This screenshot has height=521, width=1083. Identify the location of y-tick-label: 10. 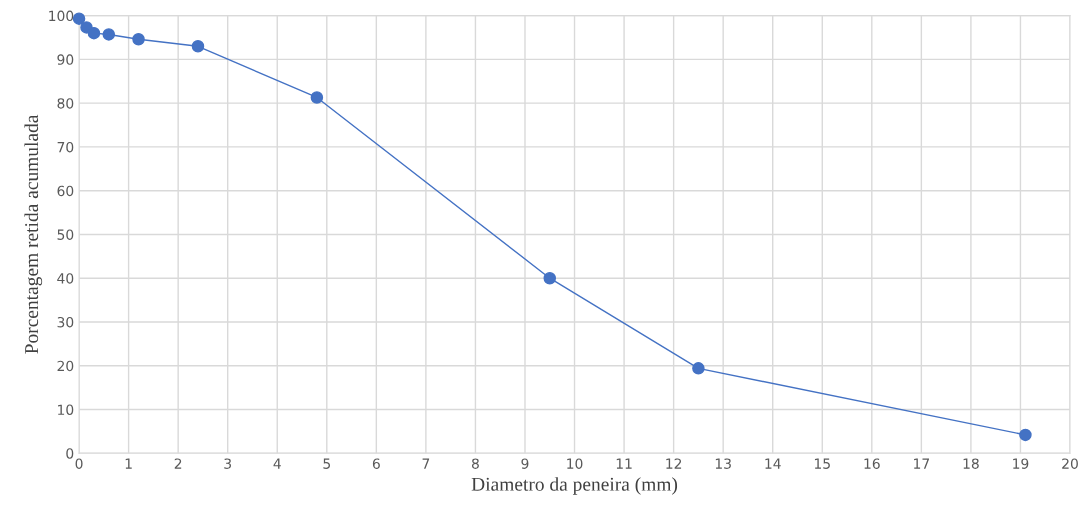
(66, 409).